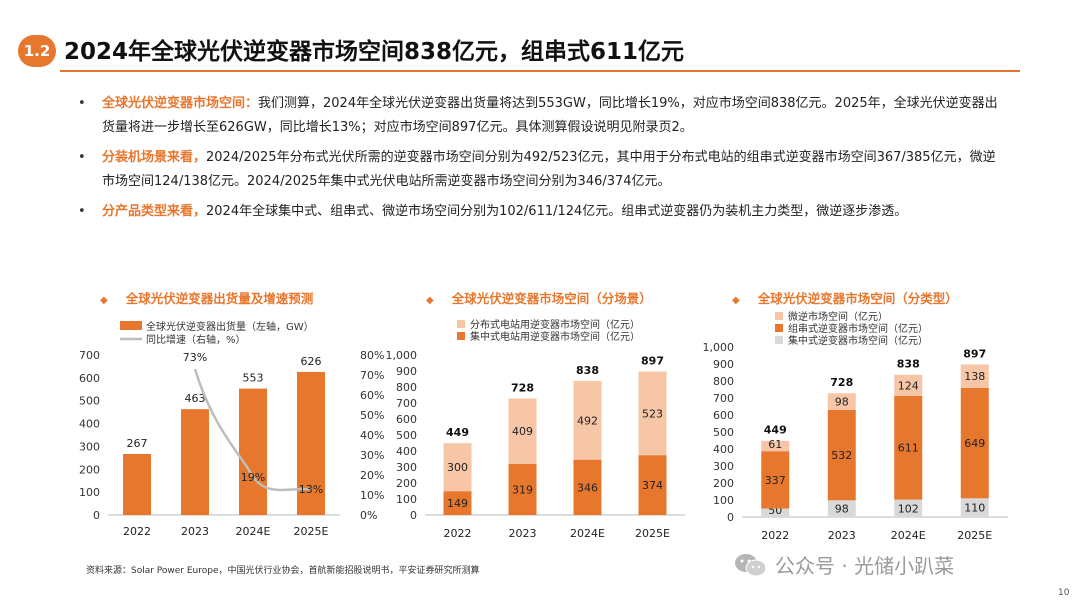 This screenshot has width=1080, height=608. What do you see at coordinates (89, 446) in the screenshot?
I see `y-left-tick-label: 300` at bounding box center [89, 446].